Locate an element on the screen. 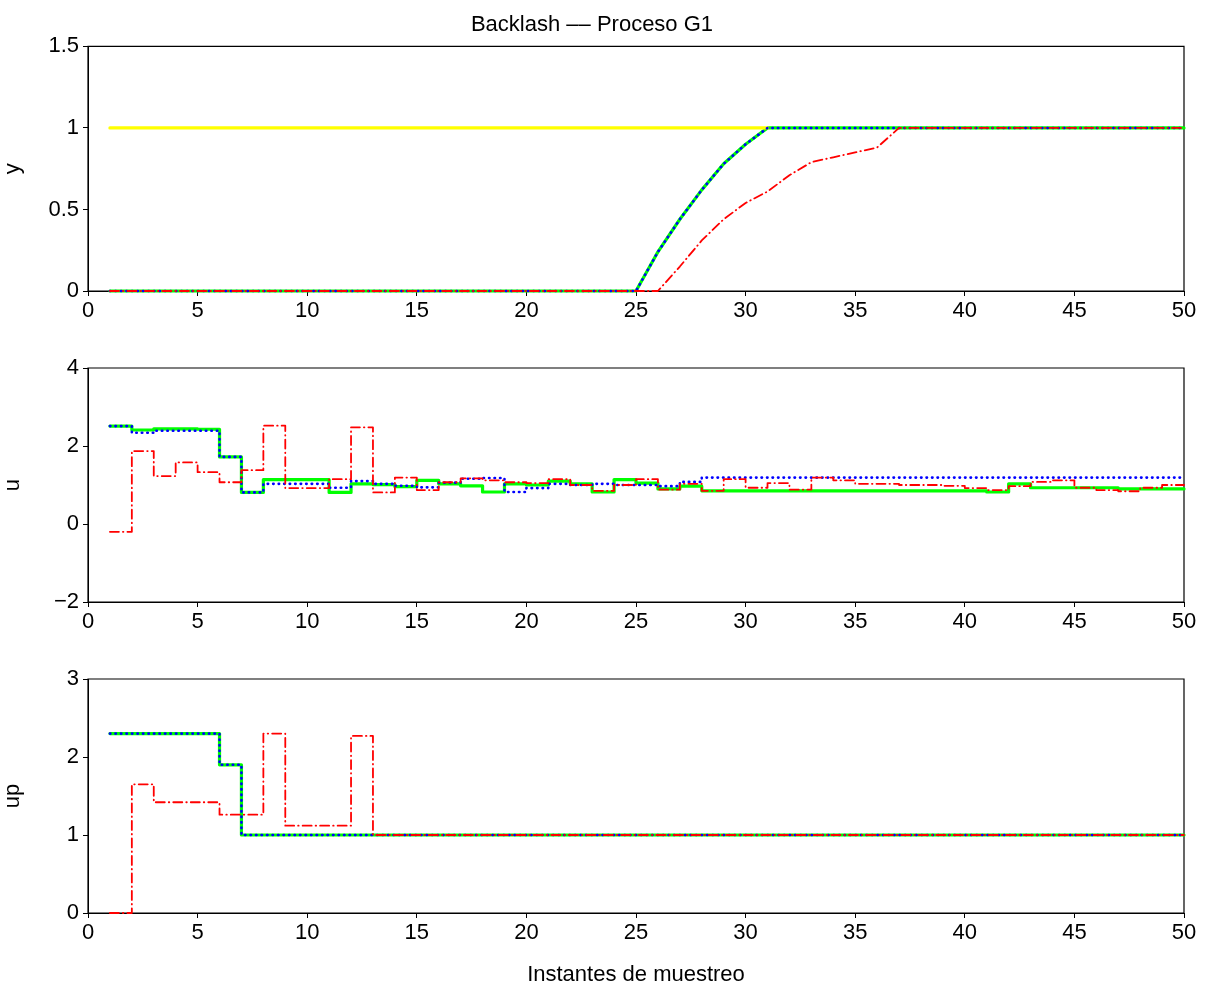  y-tick-label: 3 is located at coordinates (72, 678).